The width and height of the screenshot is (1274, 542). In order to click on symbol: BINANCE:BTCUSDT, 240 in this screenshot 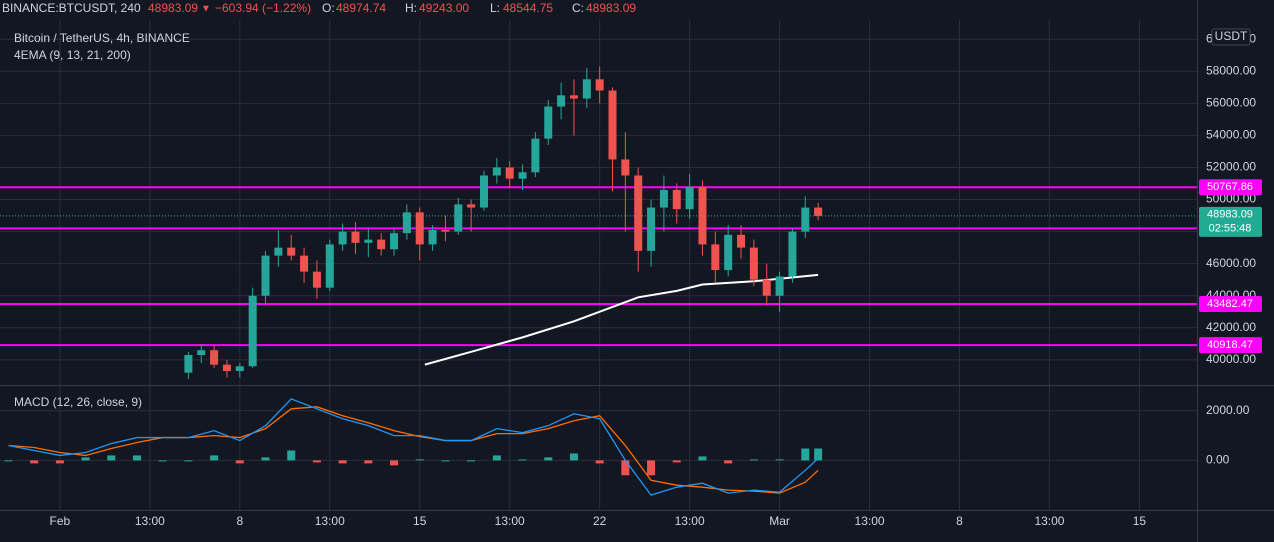, I will do `click(71, 8)`.